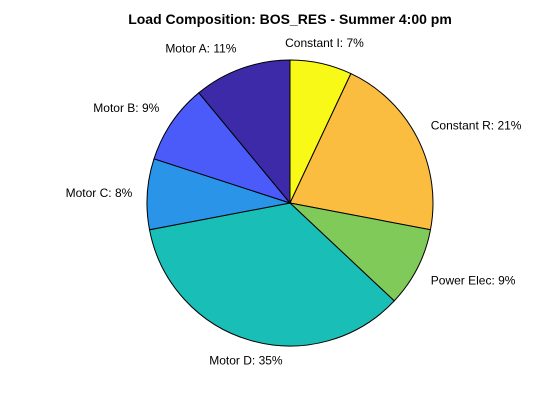 The image size is (560, 420). Describe the element at coordinates (126, 108) in the screenshot. I see `pie-label-motor-b: Motor B: 9%` at that location.